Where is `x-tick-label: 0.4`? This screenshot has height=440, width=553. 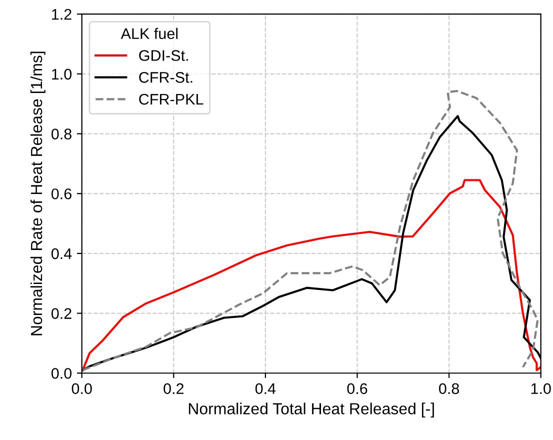 x-tick-label: 0.4 is located at coordinates (265, 388).